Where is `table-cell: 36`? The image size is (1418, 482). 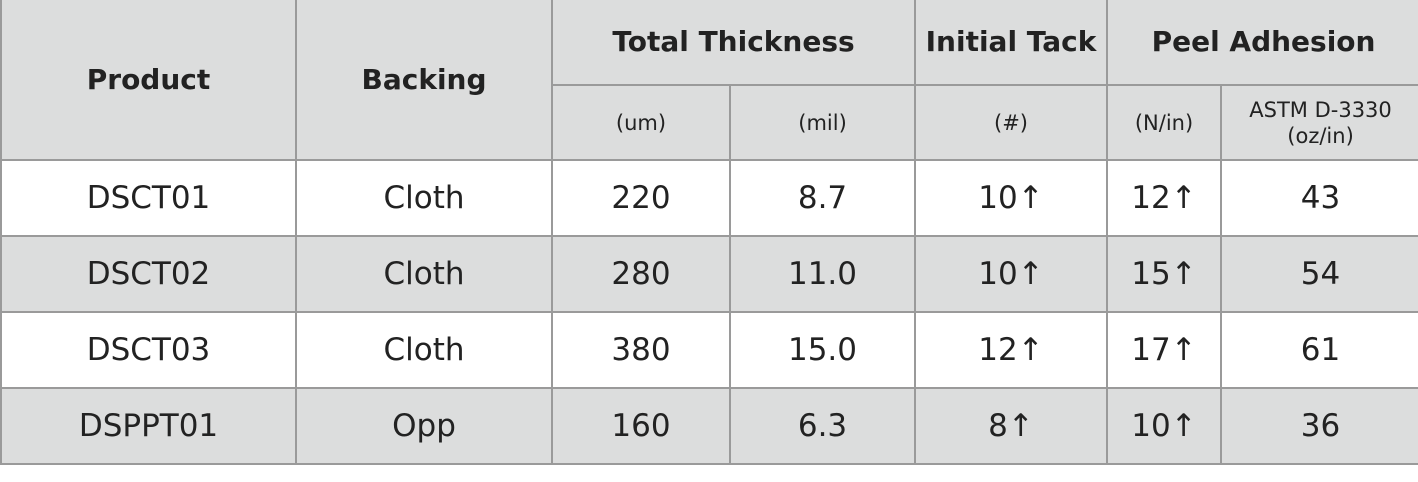 table-cell: 36 is located at coordinates (1319, 426).